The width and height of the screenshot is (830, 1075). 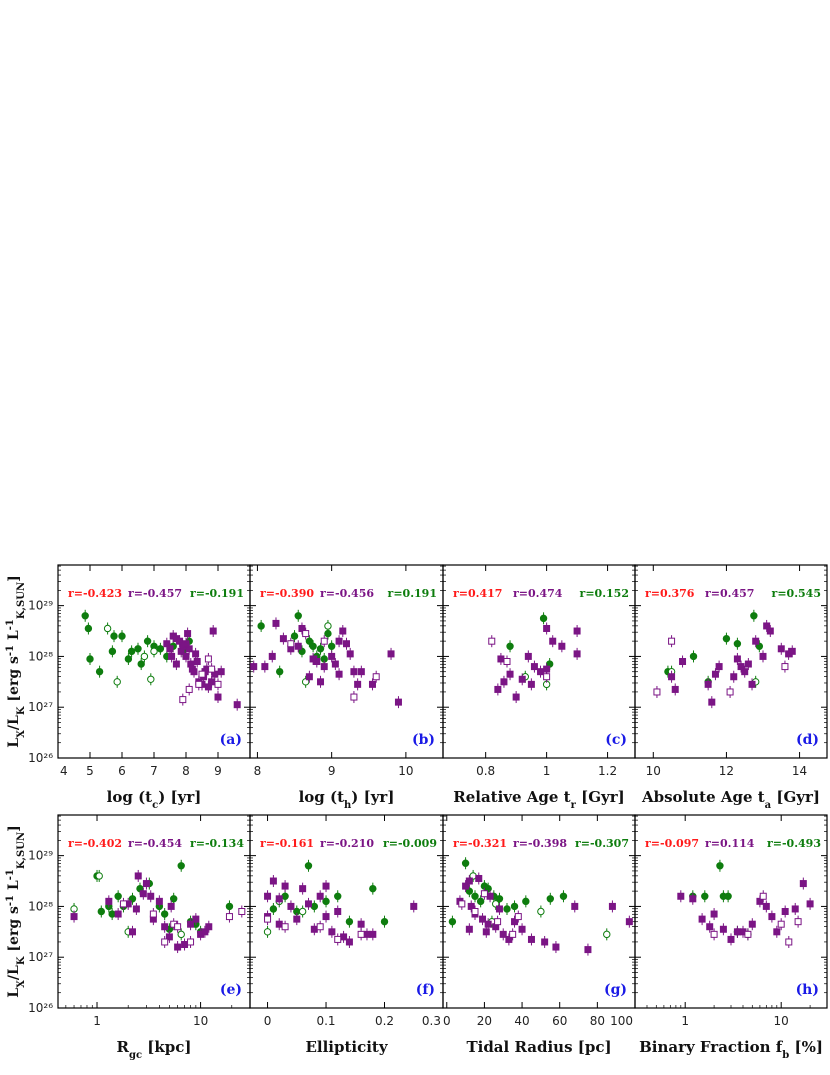 What do you see at coordinates (95, 593) in the screenshot?
I see `r-label-red: r=-0.423` at bounding box center [95, 593].